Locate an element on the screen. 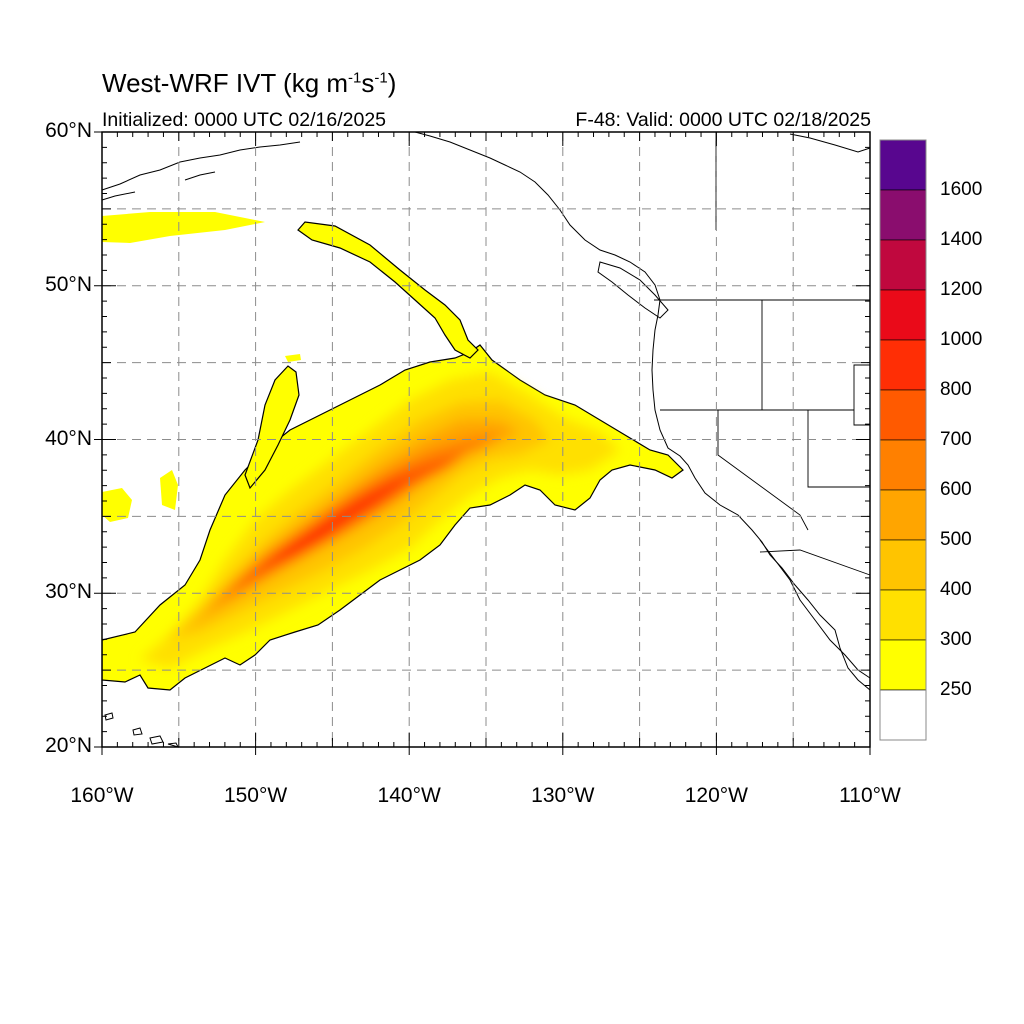  colorbar is located at coordinates (903, 440).